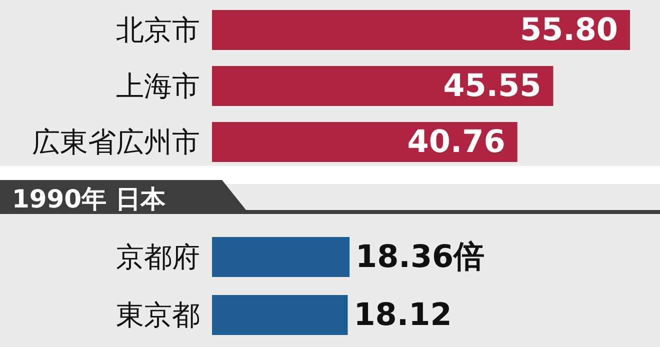 Image resolution: width=660 pixels, height=347 pixels. What do you see at coordinates (403, 315) in the screenshot?
I see `data-label: 18.12` at bounding box center [403, 315].